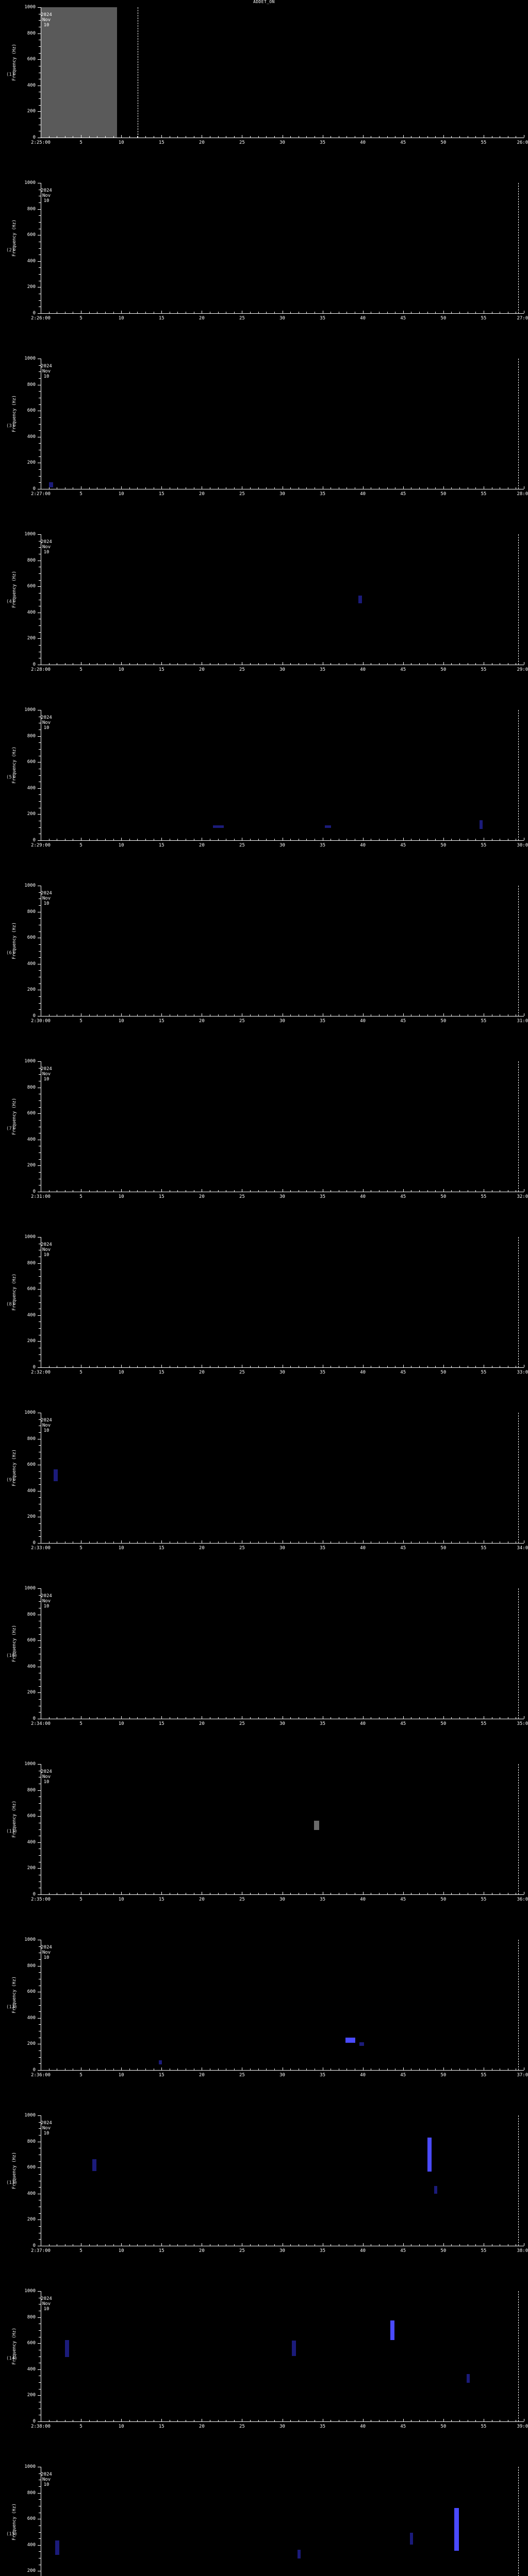 The width and height of the screenshot is (528, 2576). Describe the element at coordinates (282, 494) in the screenshot. I see `x-axis-tick-label: 30` at that location.